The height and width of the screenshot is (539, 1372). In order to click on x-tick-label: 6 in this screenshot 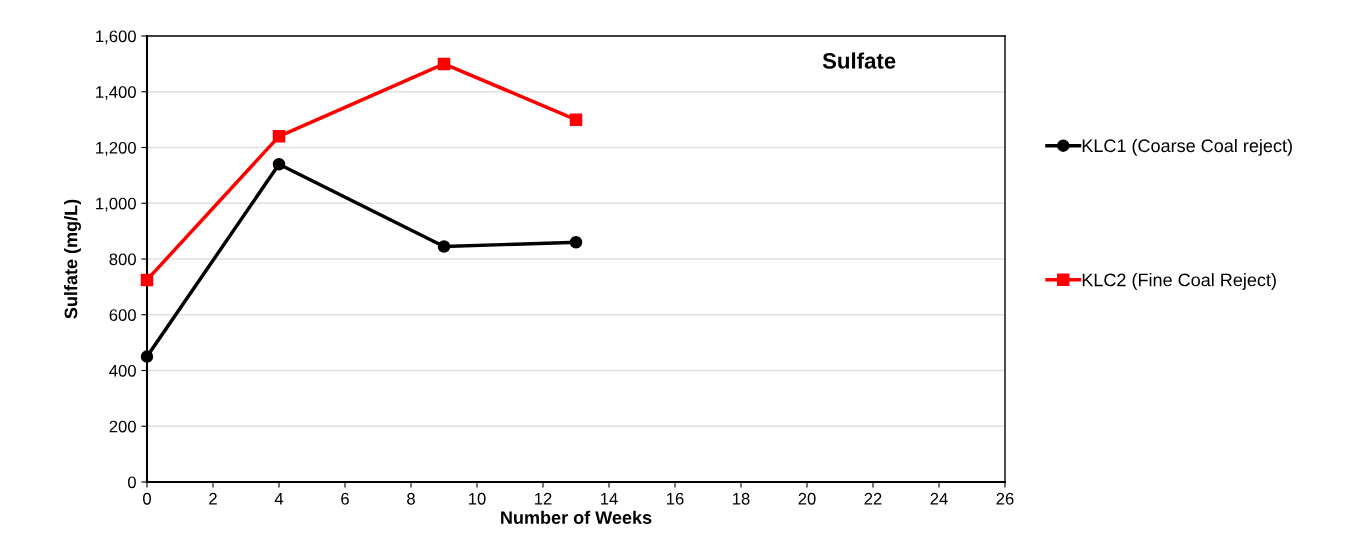, I will do `click(345, 498)`.